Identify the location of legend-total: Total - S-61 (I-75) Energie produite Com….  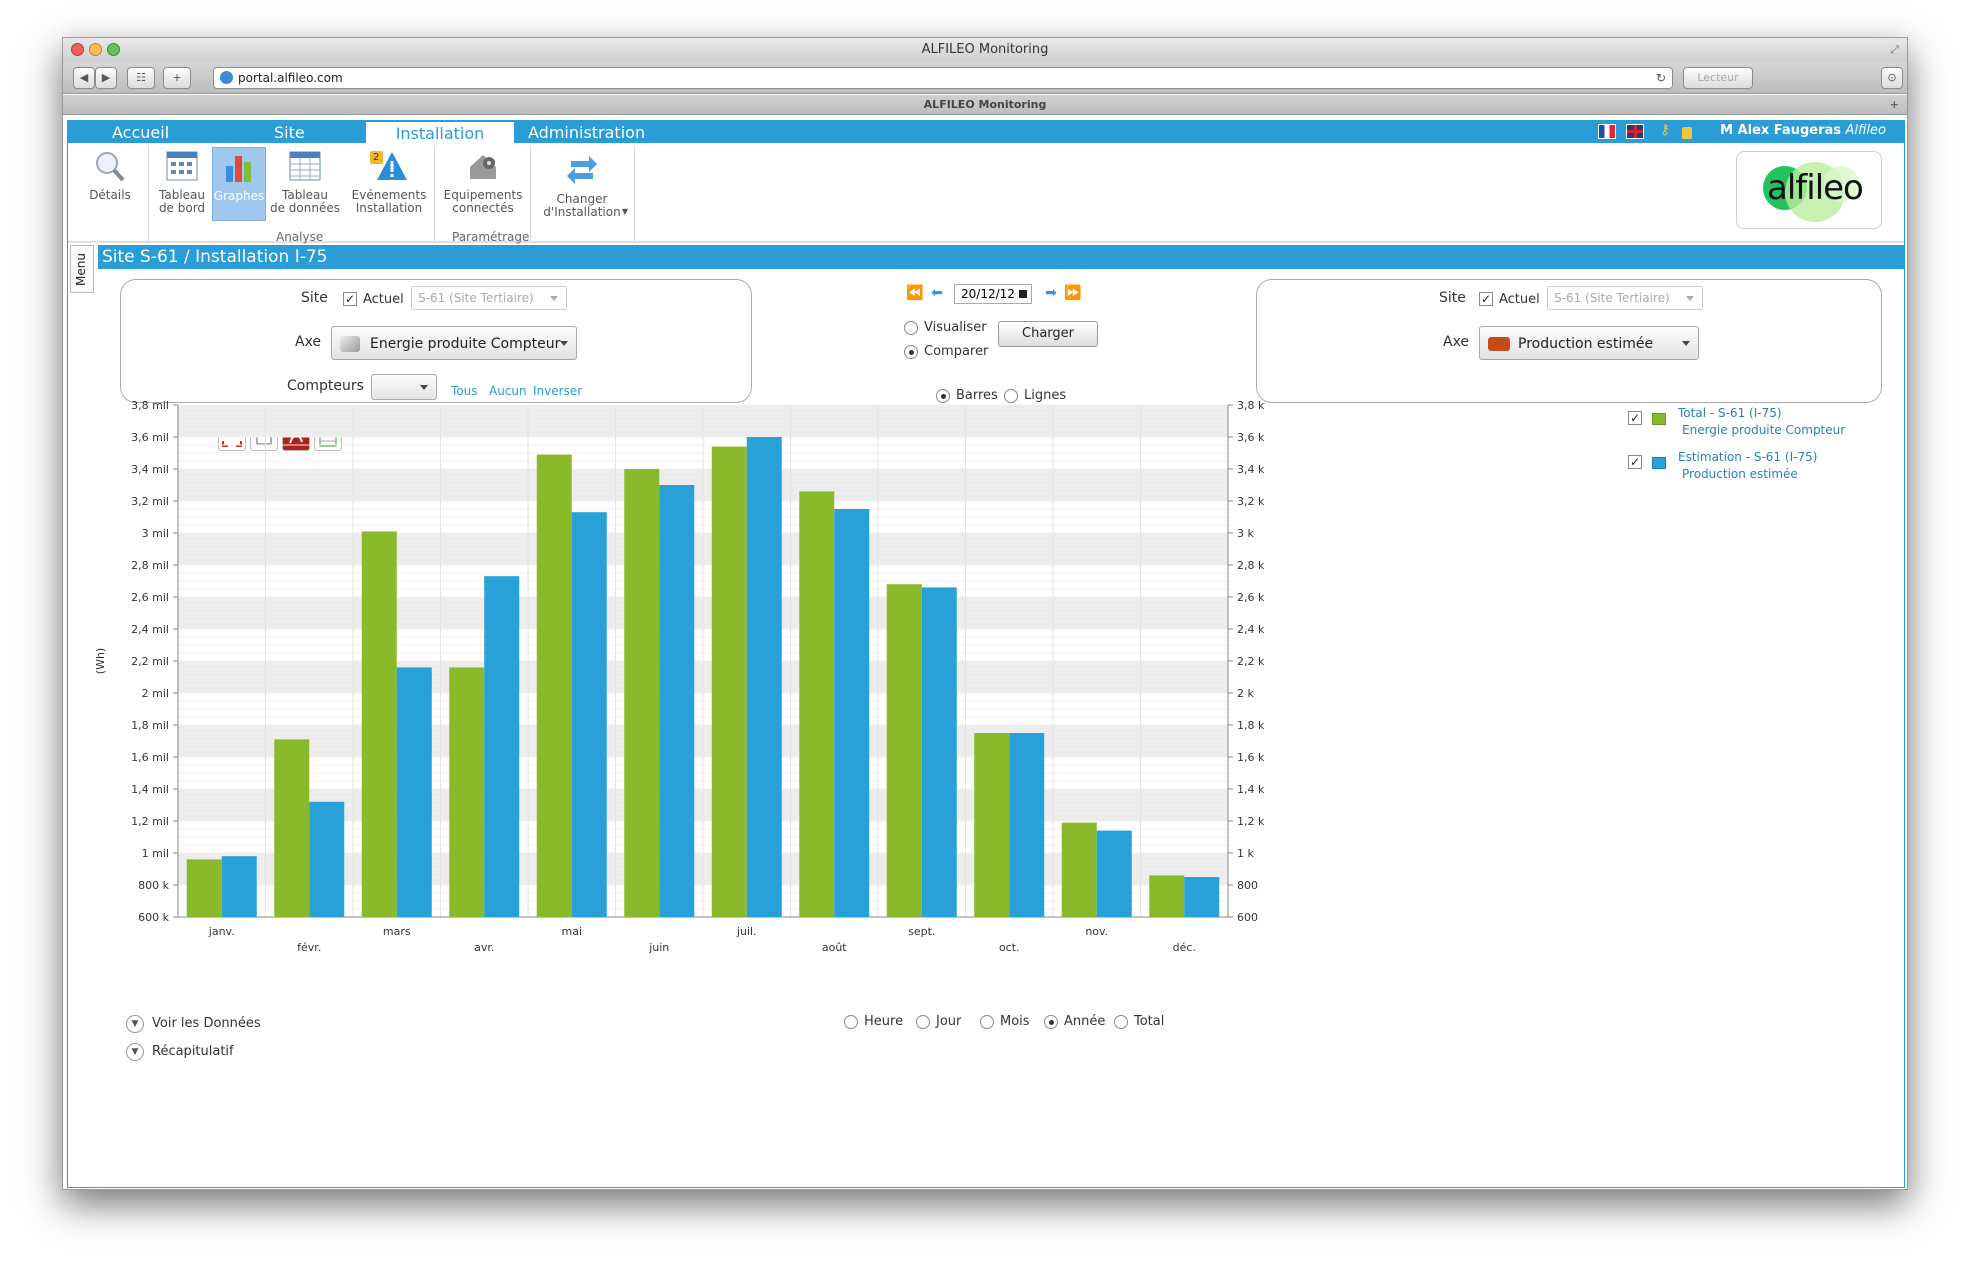
(1761, 422).